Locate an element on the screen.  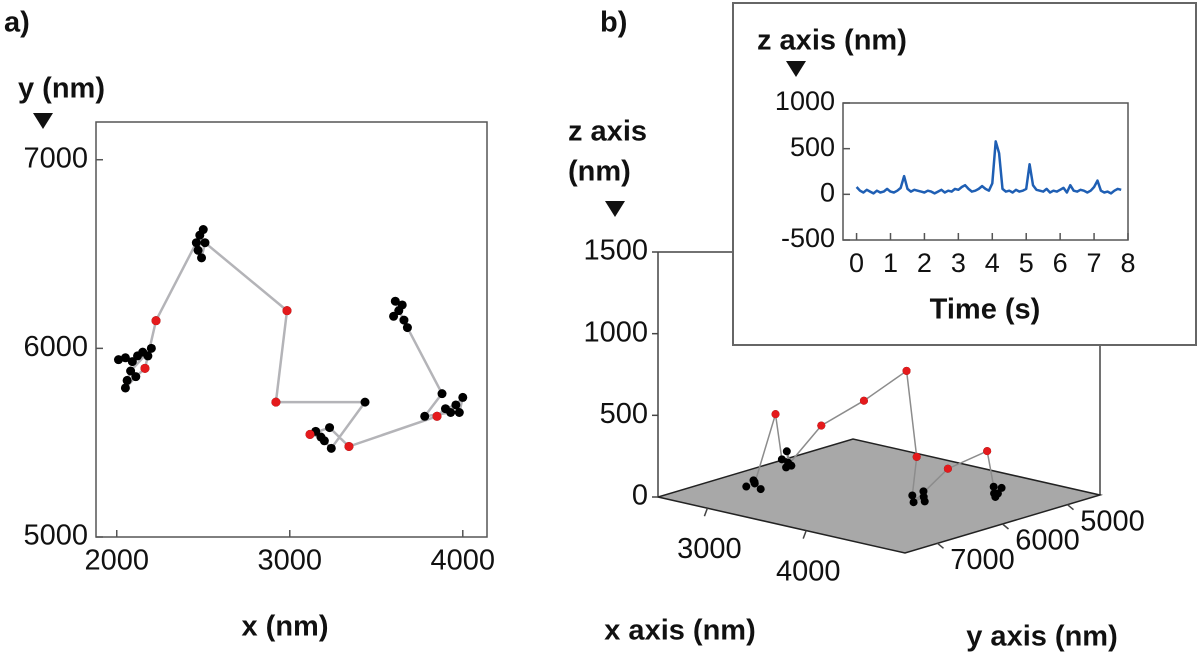
z-tick-label: 1500 is located at coordinates (615, 251).